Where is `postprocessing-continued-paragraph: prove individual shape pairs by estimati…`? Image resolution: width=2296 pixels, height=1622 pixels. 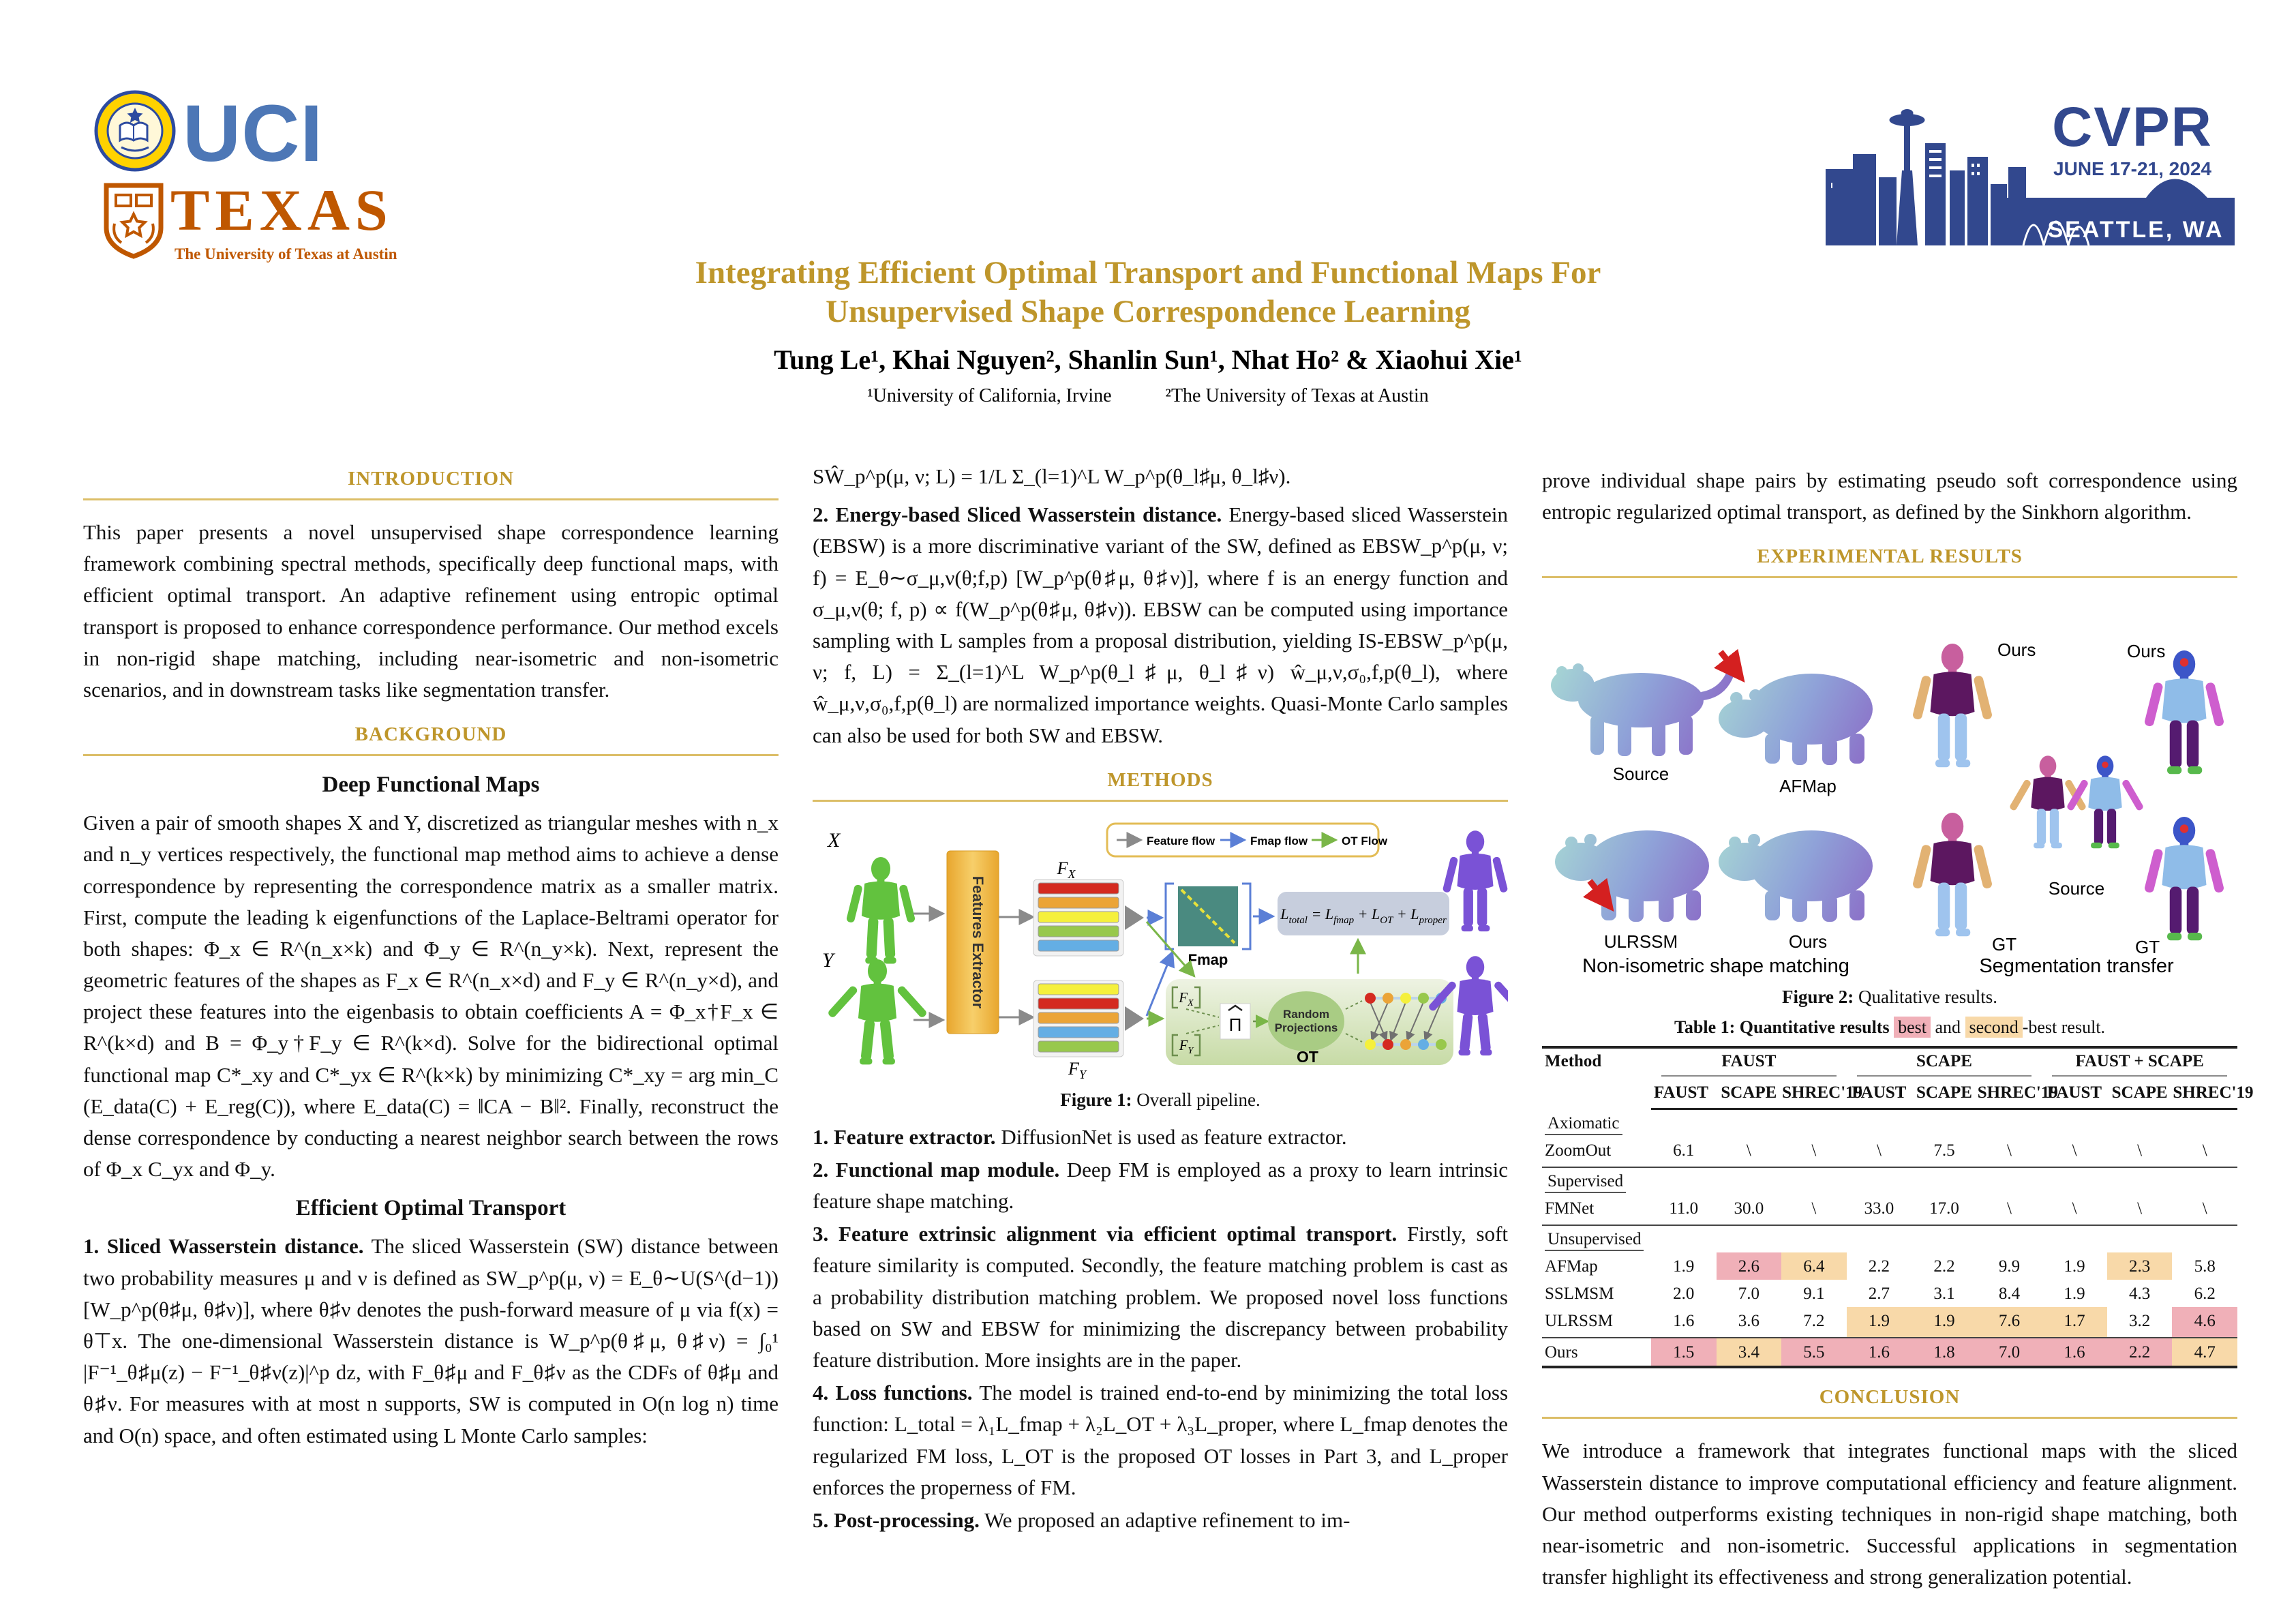 postprocessing-continued-paragraph: prove individual shape pairs by estimati… is located at coordinates (1889, 496).